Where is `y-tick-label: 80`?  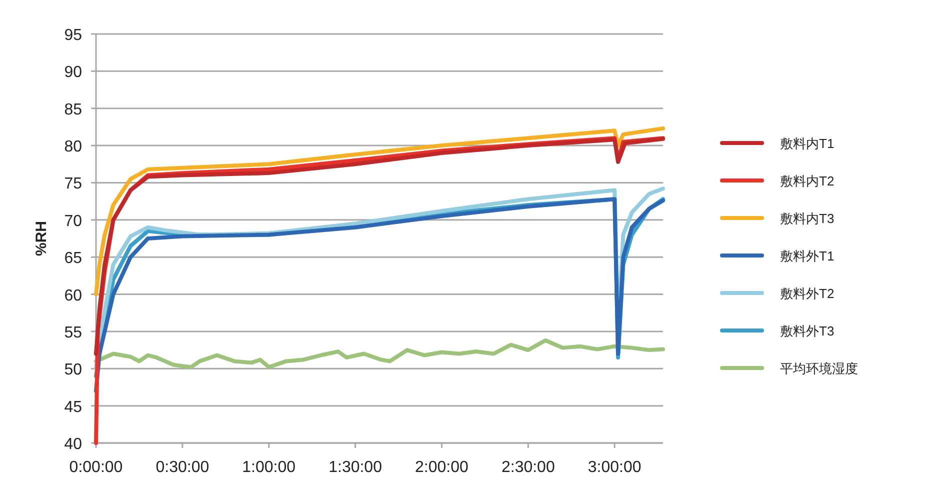 y-tick-label: 80 is located at coordinates (73, 147).